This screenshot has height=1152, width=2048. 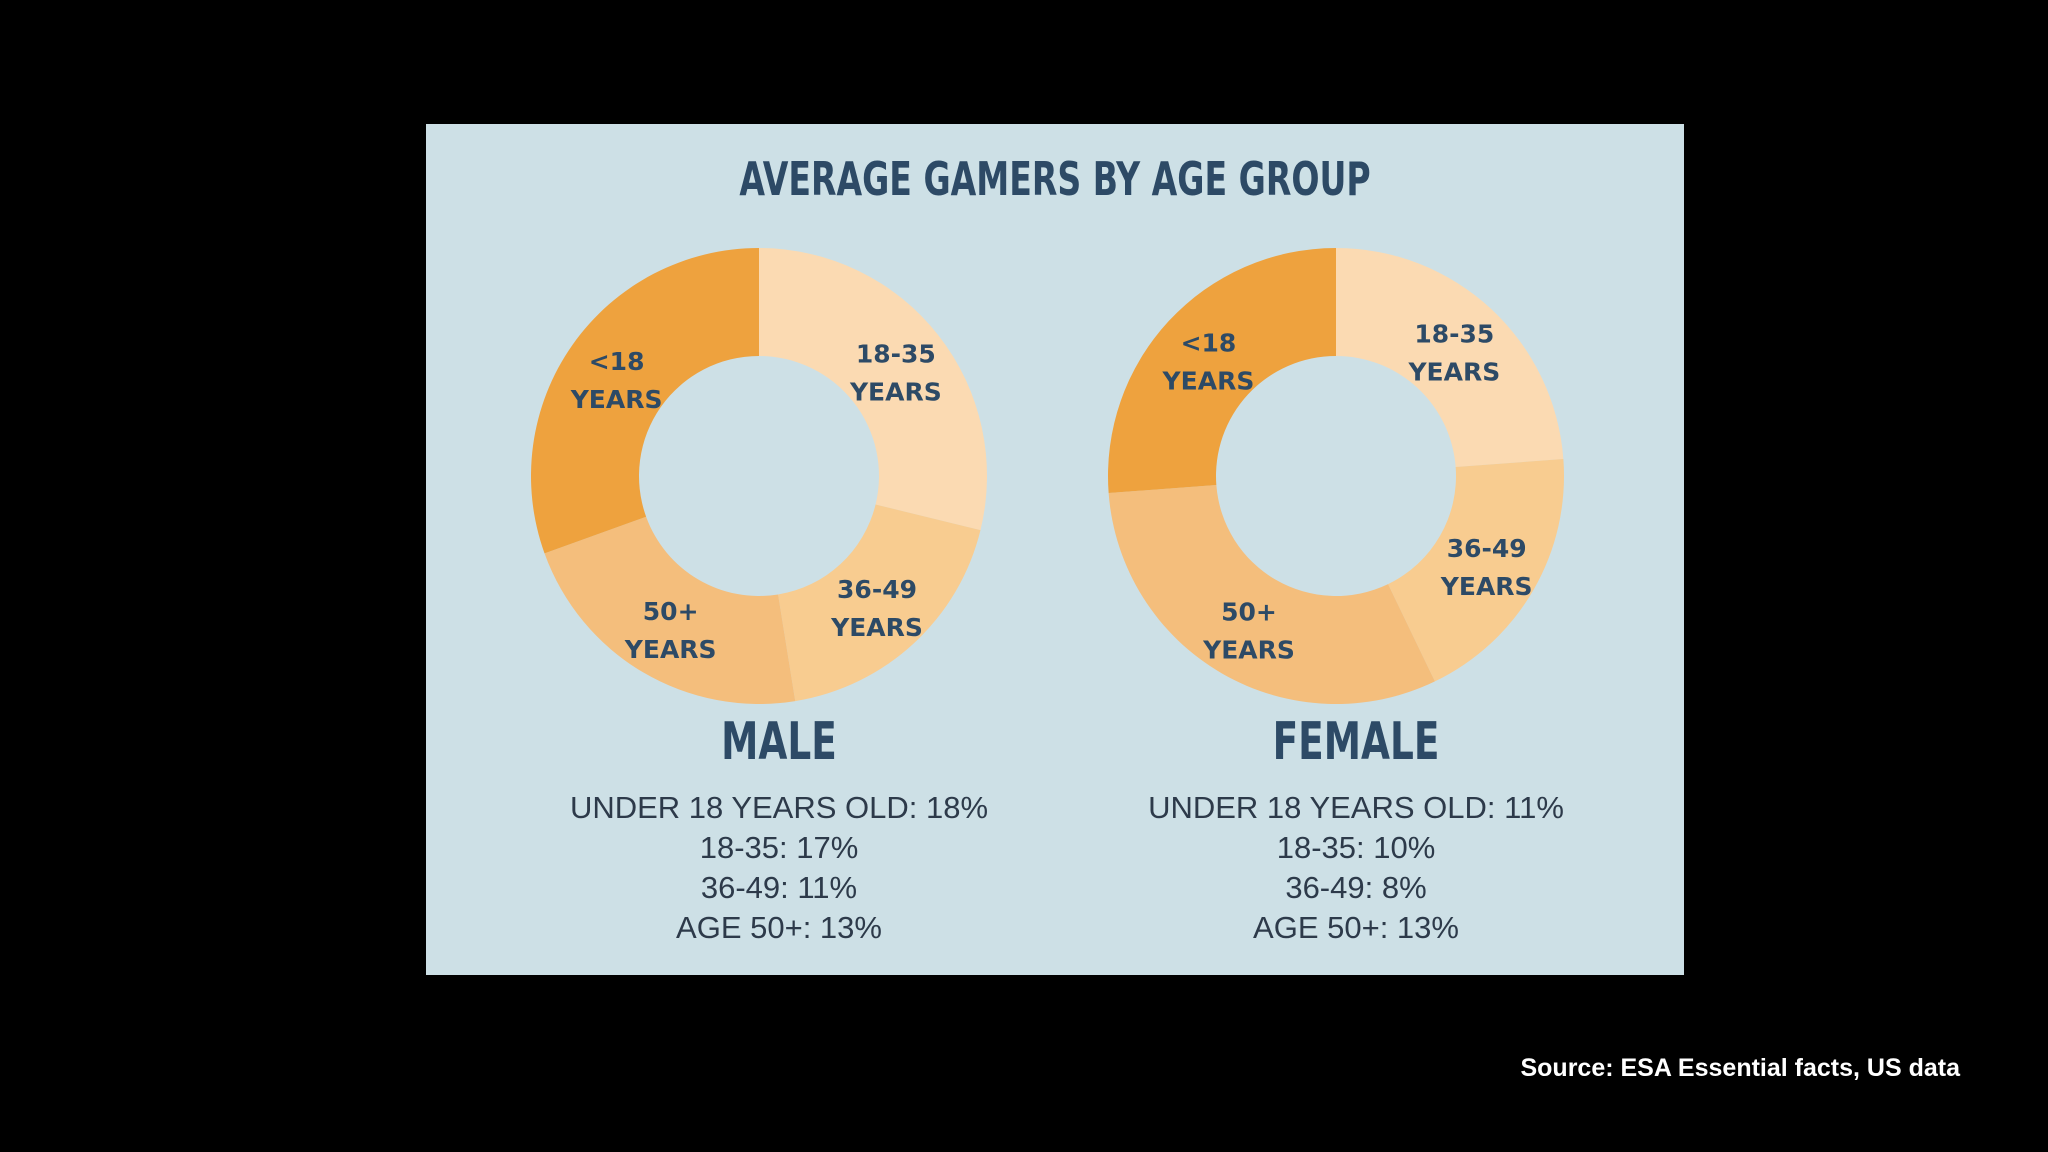 I want to click on male-title: MALE, so click(x=779, y=742).